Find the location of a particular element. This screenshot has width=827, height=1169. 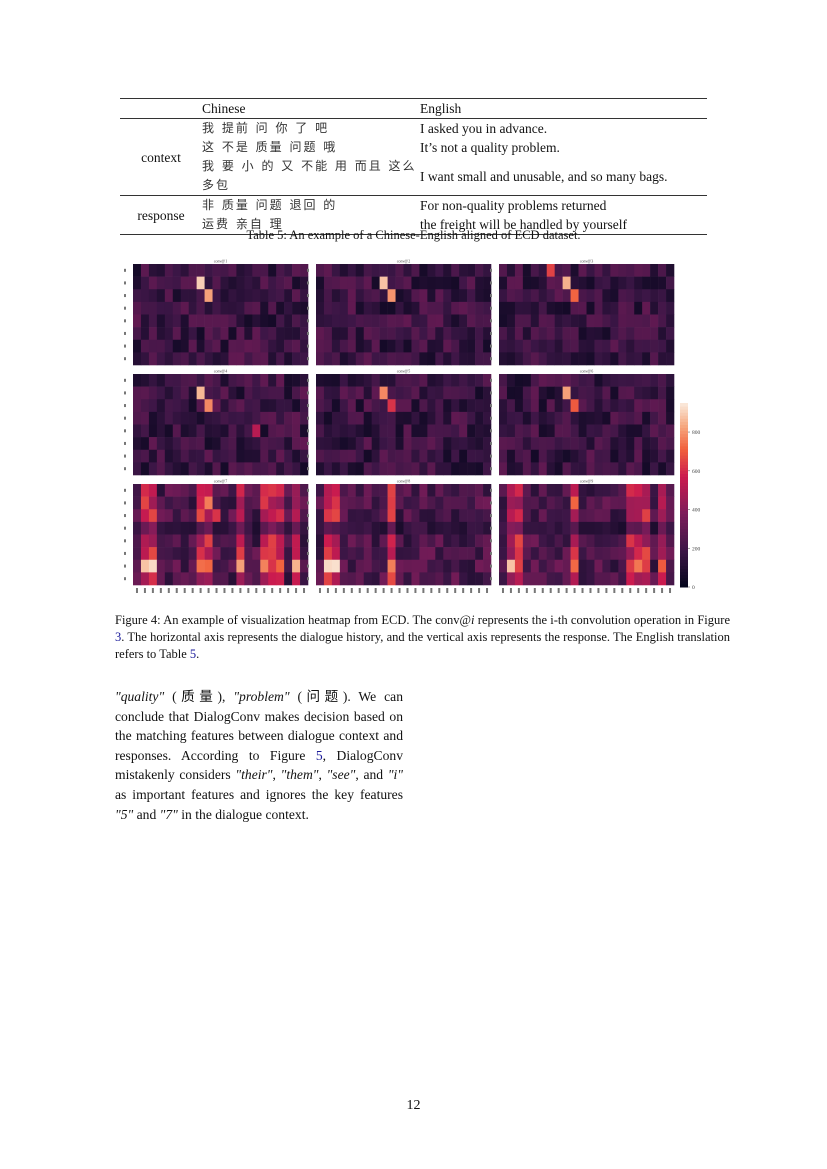

q: "their" is located at coordinates (254, 775).